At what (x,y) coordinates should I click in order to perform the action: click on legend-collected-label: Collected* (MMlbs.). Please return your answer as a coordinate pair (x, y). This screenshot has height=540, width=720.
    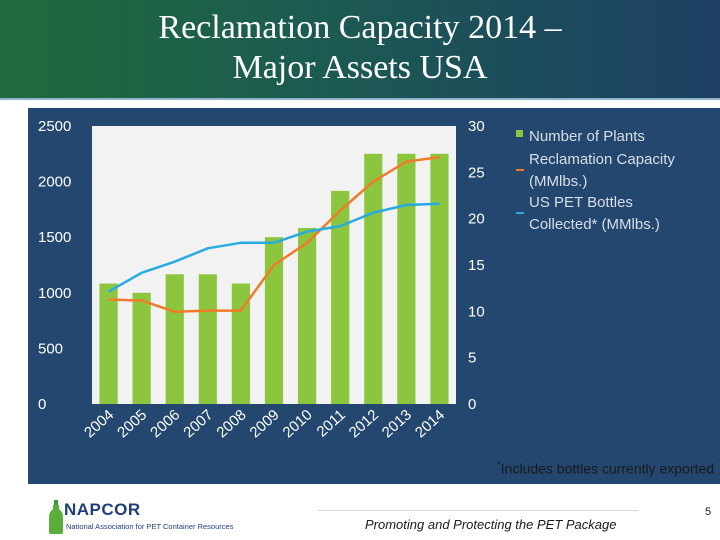
    Looking at the image, I should click on (594, 224).